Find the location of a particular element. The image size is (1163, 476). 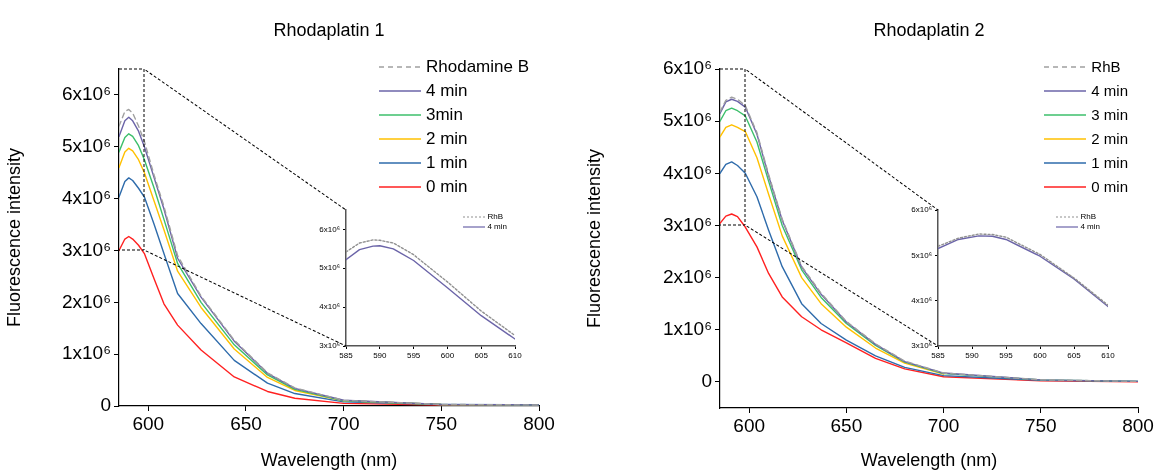

legend-label: 3 min is located at coordinates (1109, 115).